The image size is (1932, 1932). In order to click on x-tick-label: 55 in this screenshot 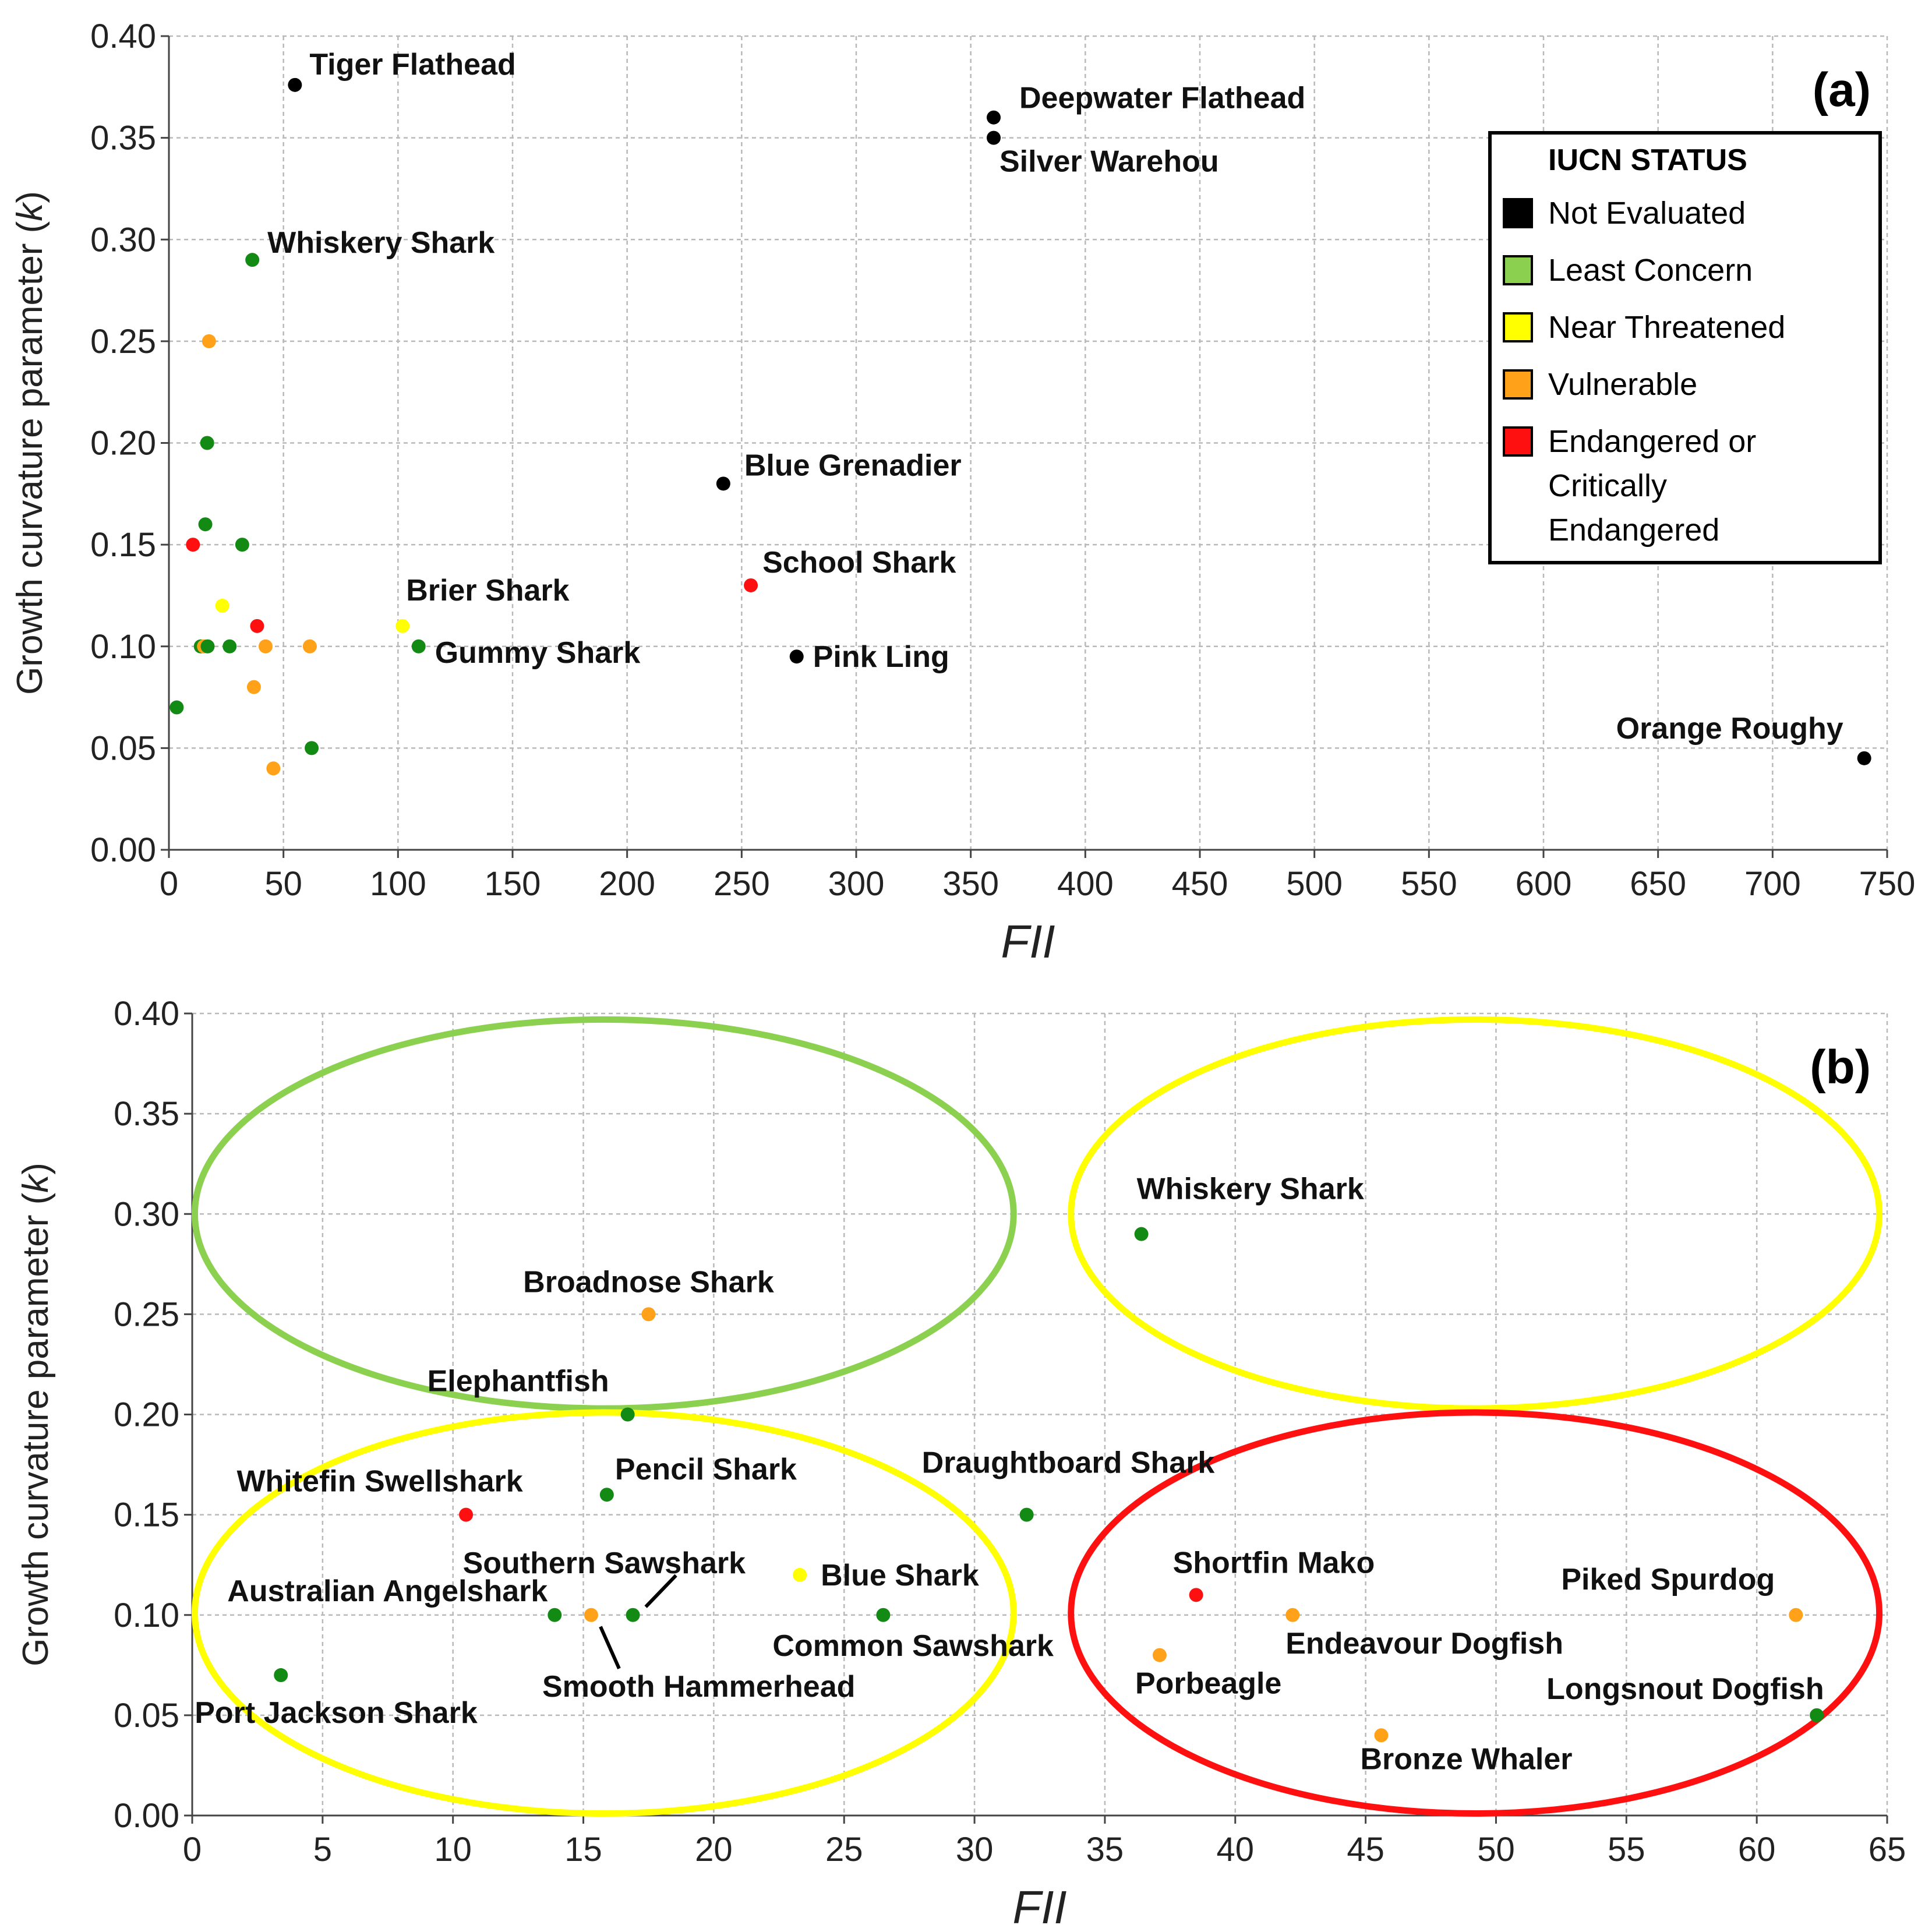, I will do `click(1626, 1850)`.